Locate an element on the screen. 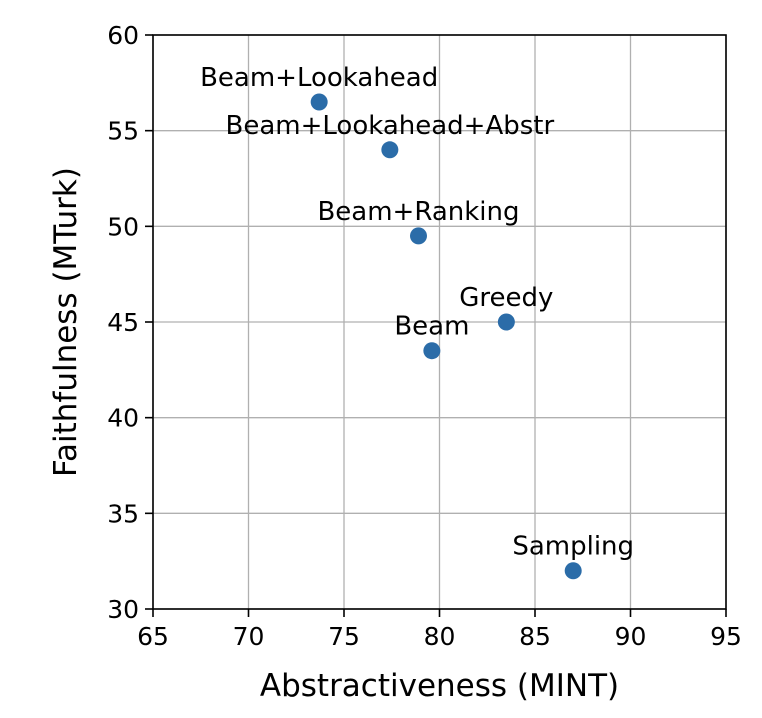 This screenshot has height=718, width=762. x-tick-label: 95 is located at coordinates (726, 636).